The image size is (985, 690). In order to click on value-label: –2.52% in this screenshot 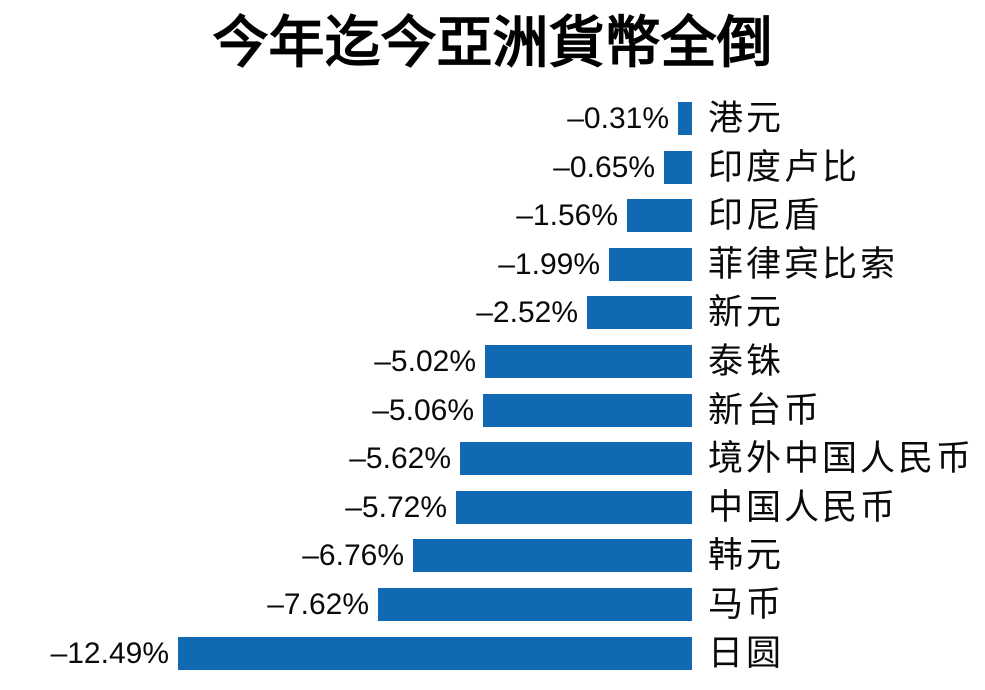, I will do `click(527, 312)`.